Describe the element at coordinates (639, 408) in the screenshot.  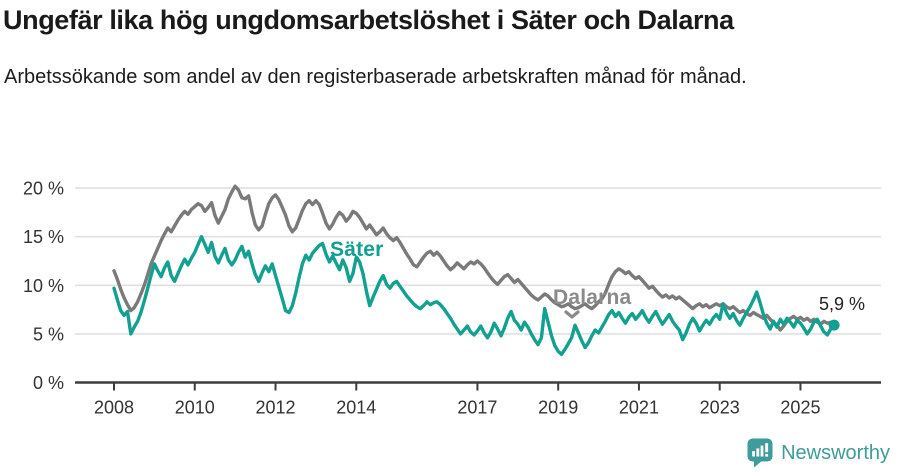
I see `x-tick-label: 2021` at that location.